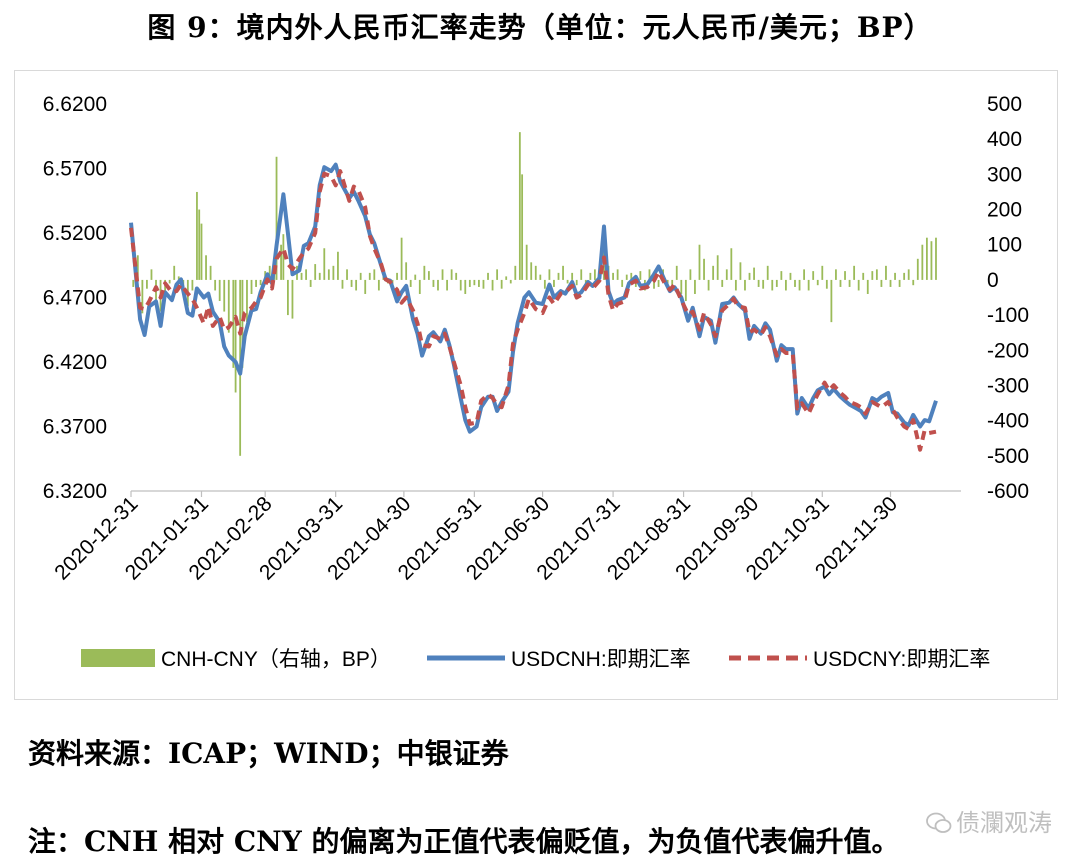  I want to click on figure-title: 图 9：境内外人民币汇率走势（单位：元人民币/美元；BP）, so click(540, 27).